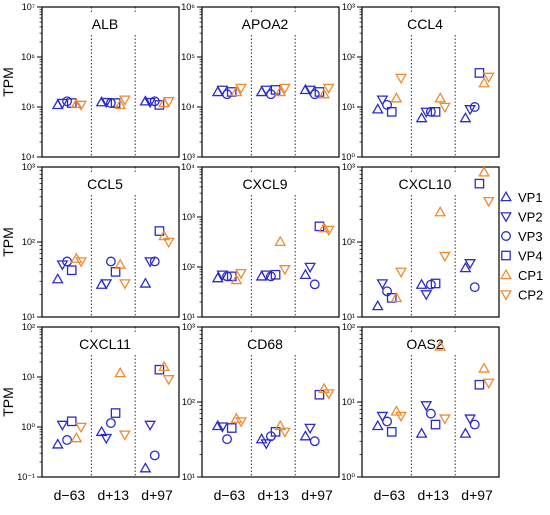  What do you see at coordinates (70, 495) in the screenshot?
I see `x-tick-label: d−63` at bounding box center [70, 495].